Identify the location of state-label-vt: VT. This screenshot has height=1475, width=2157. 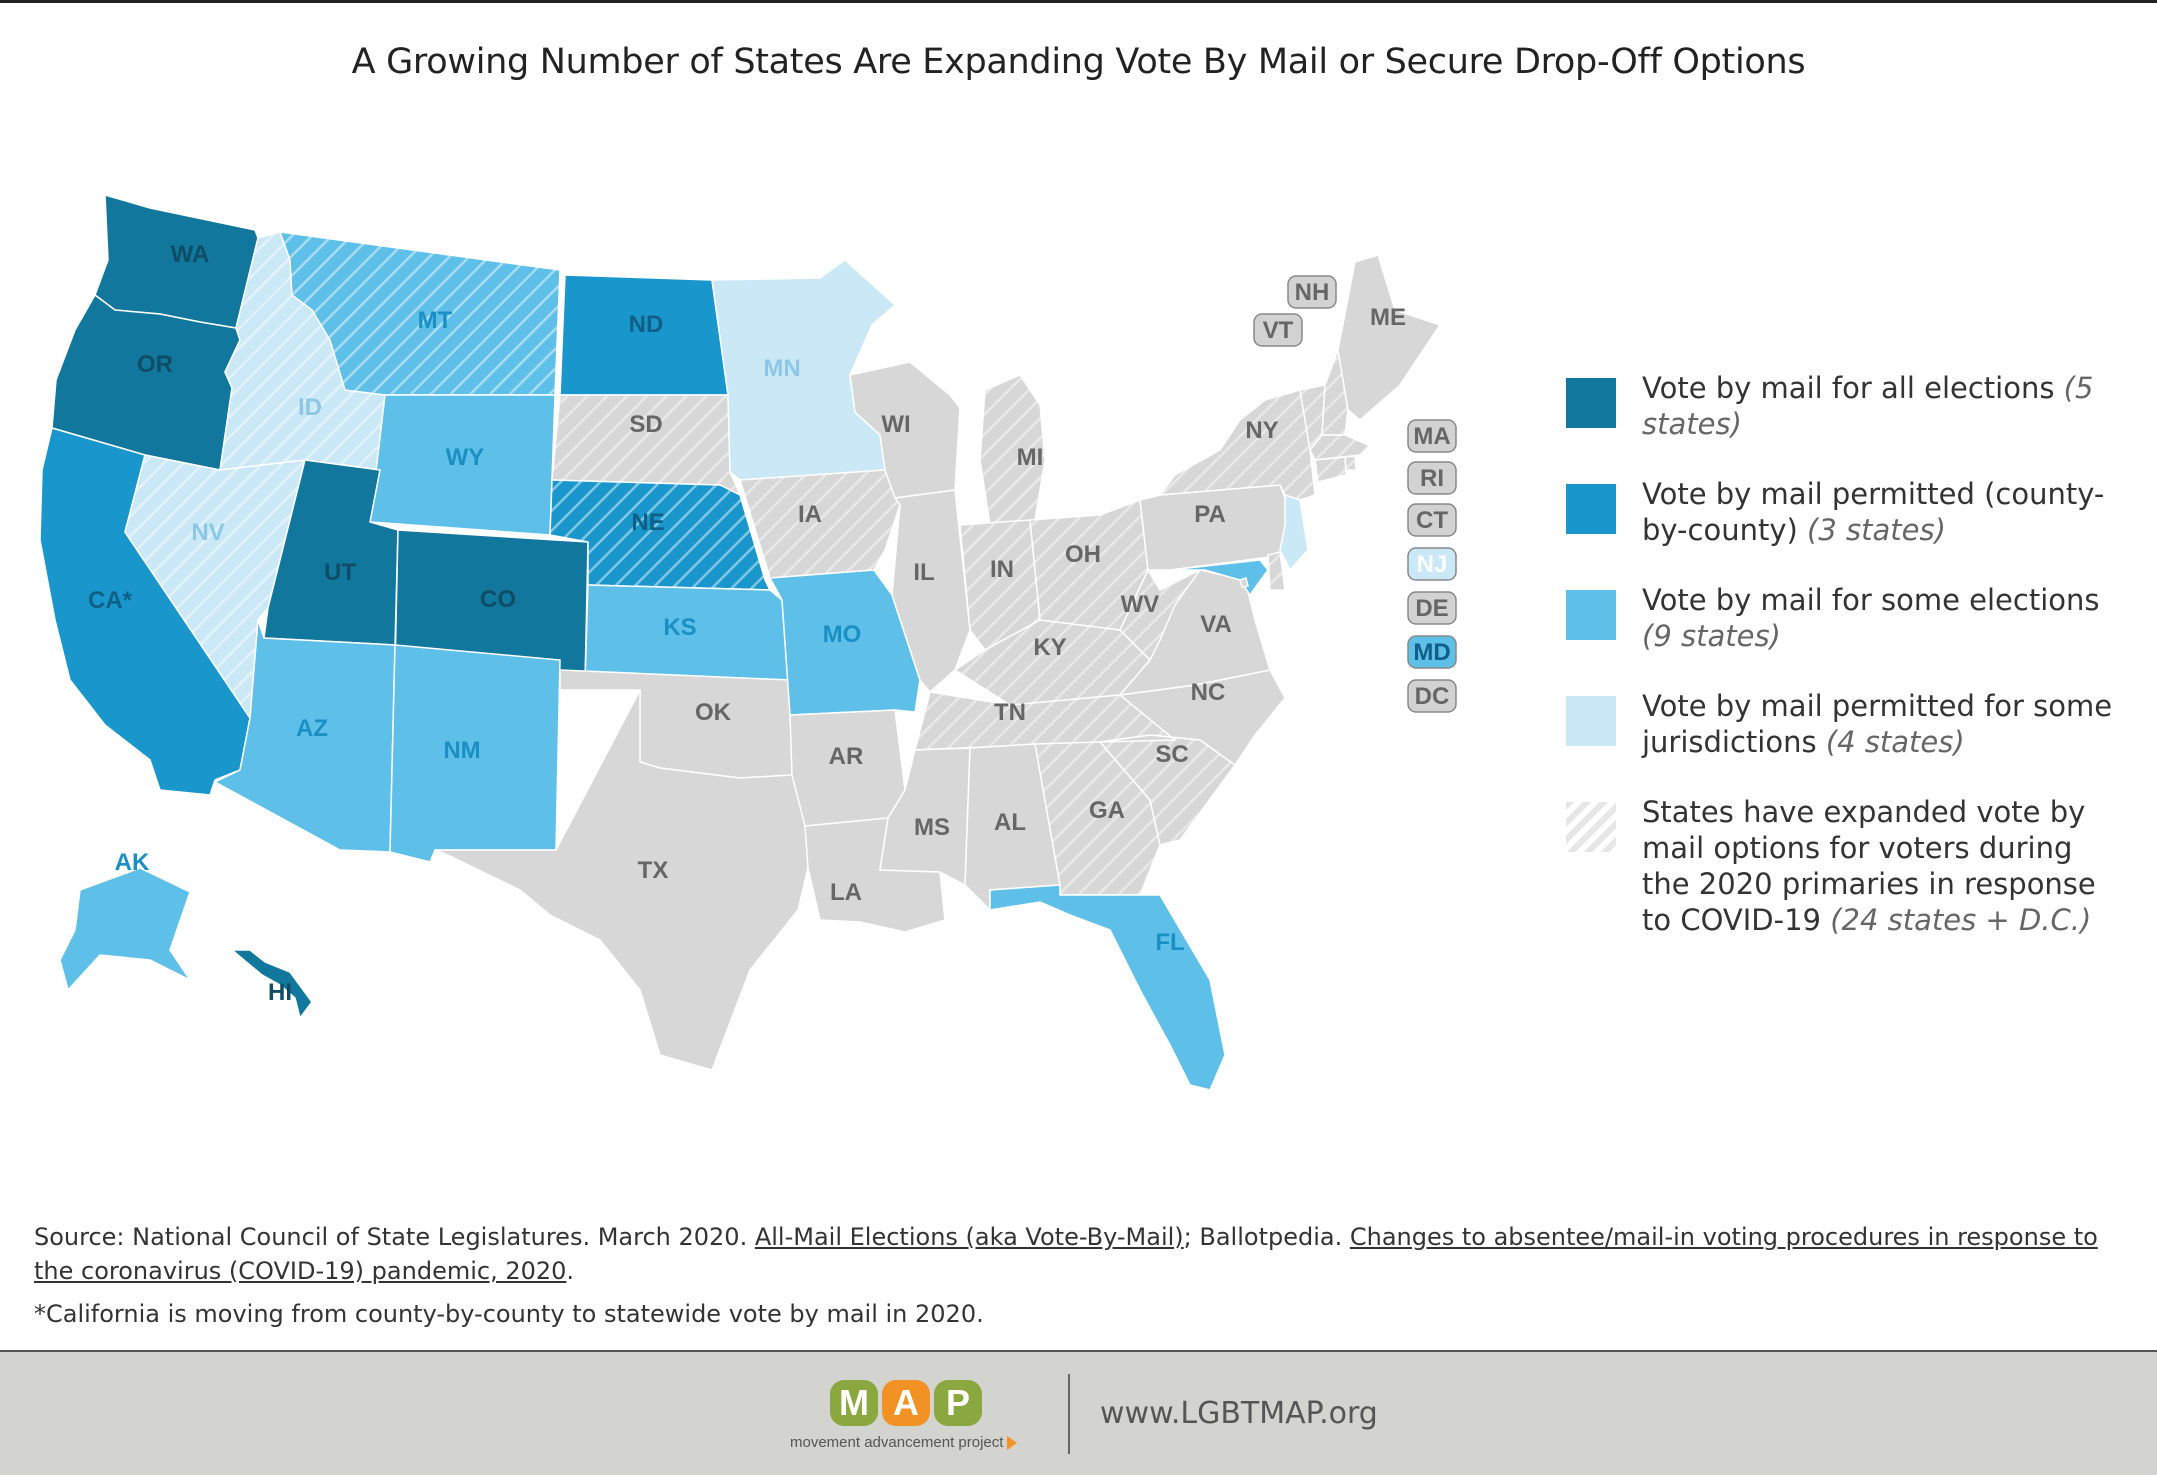
(1278, 330).